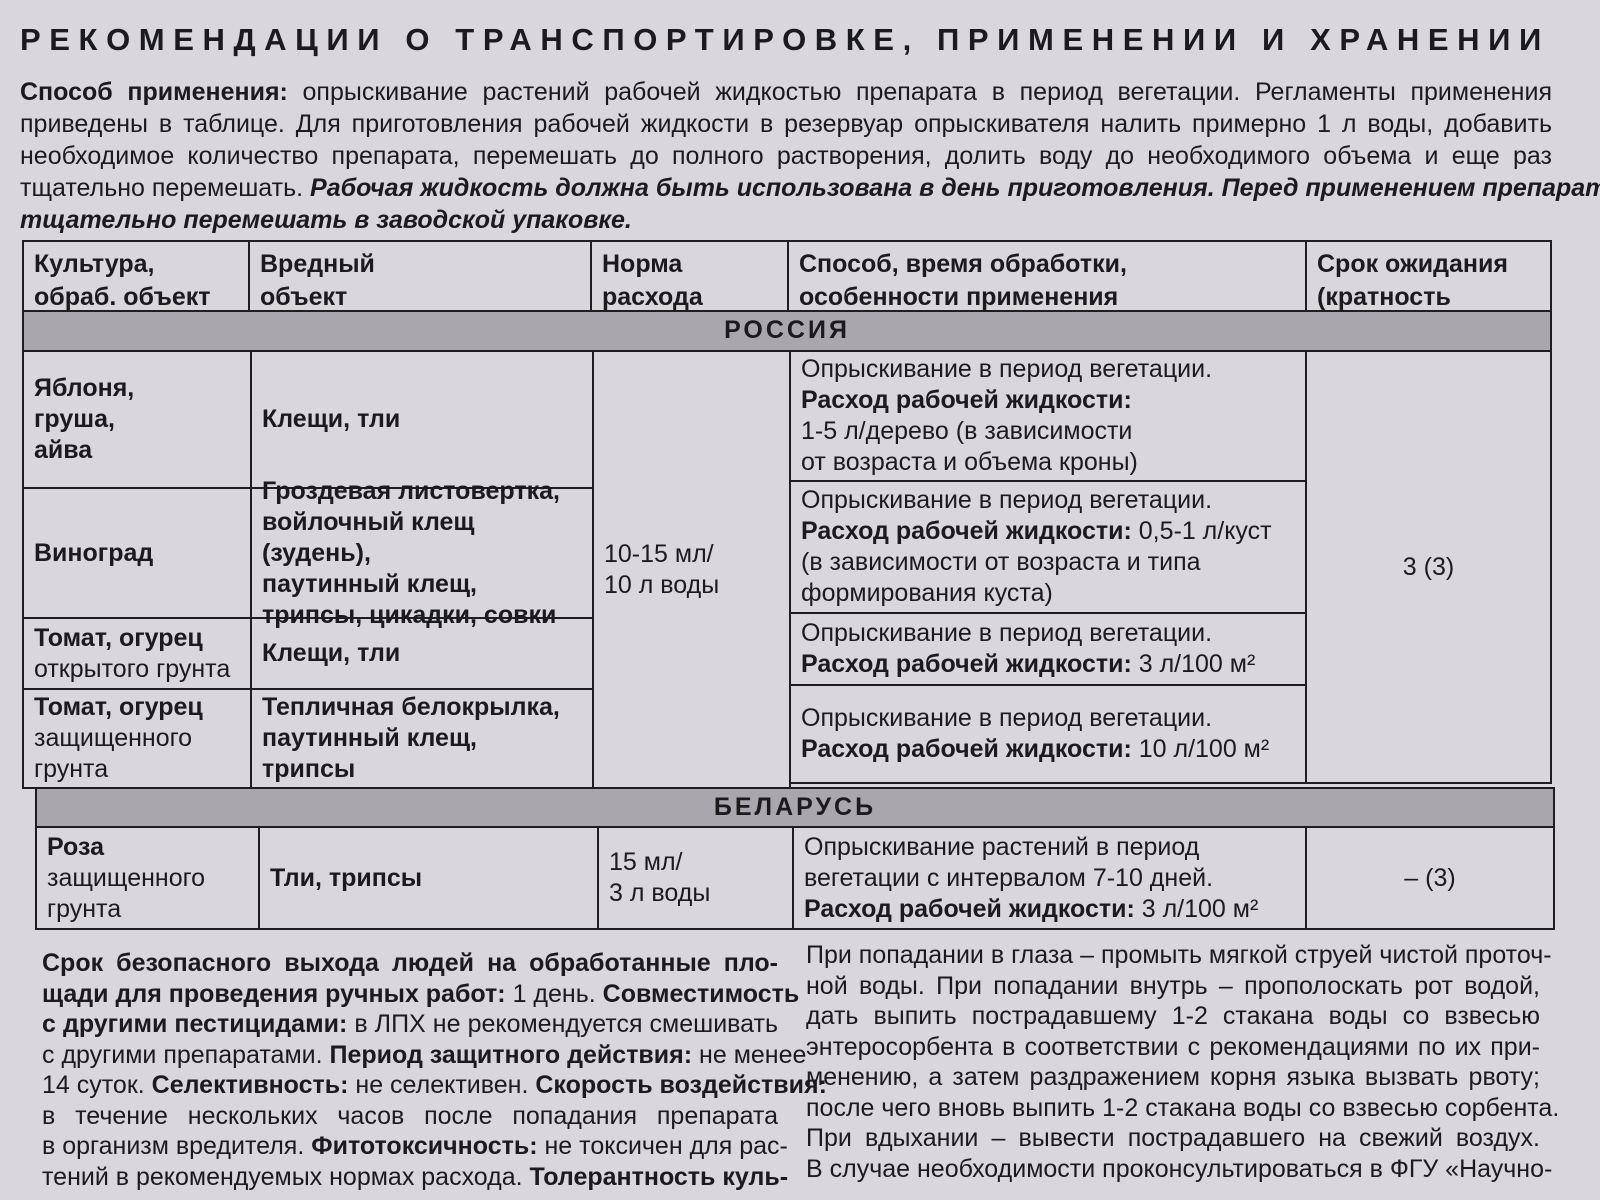  What do you see at coordinates (1428, 567) in the screenshot?
I see `waiting-cell: 3 (3)` at bounding box center [1428, 567].